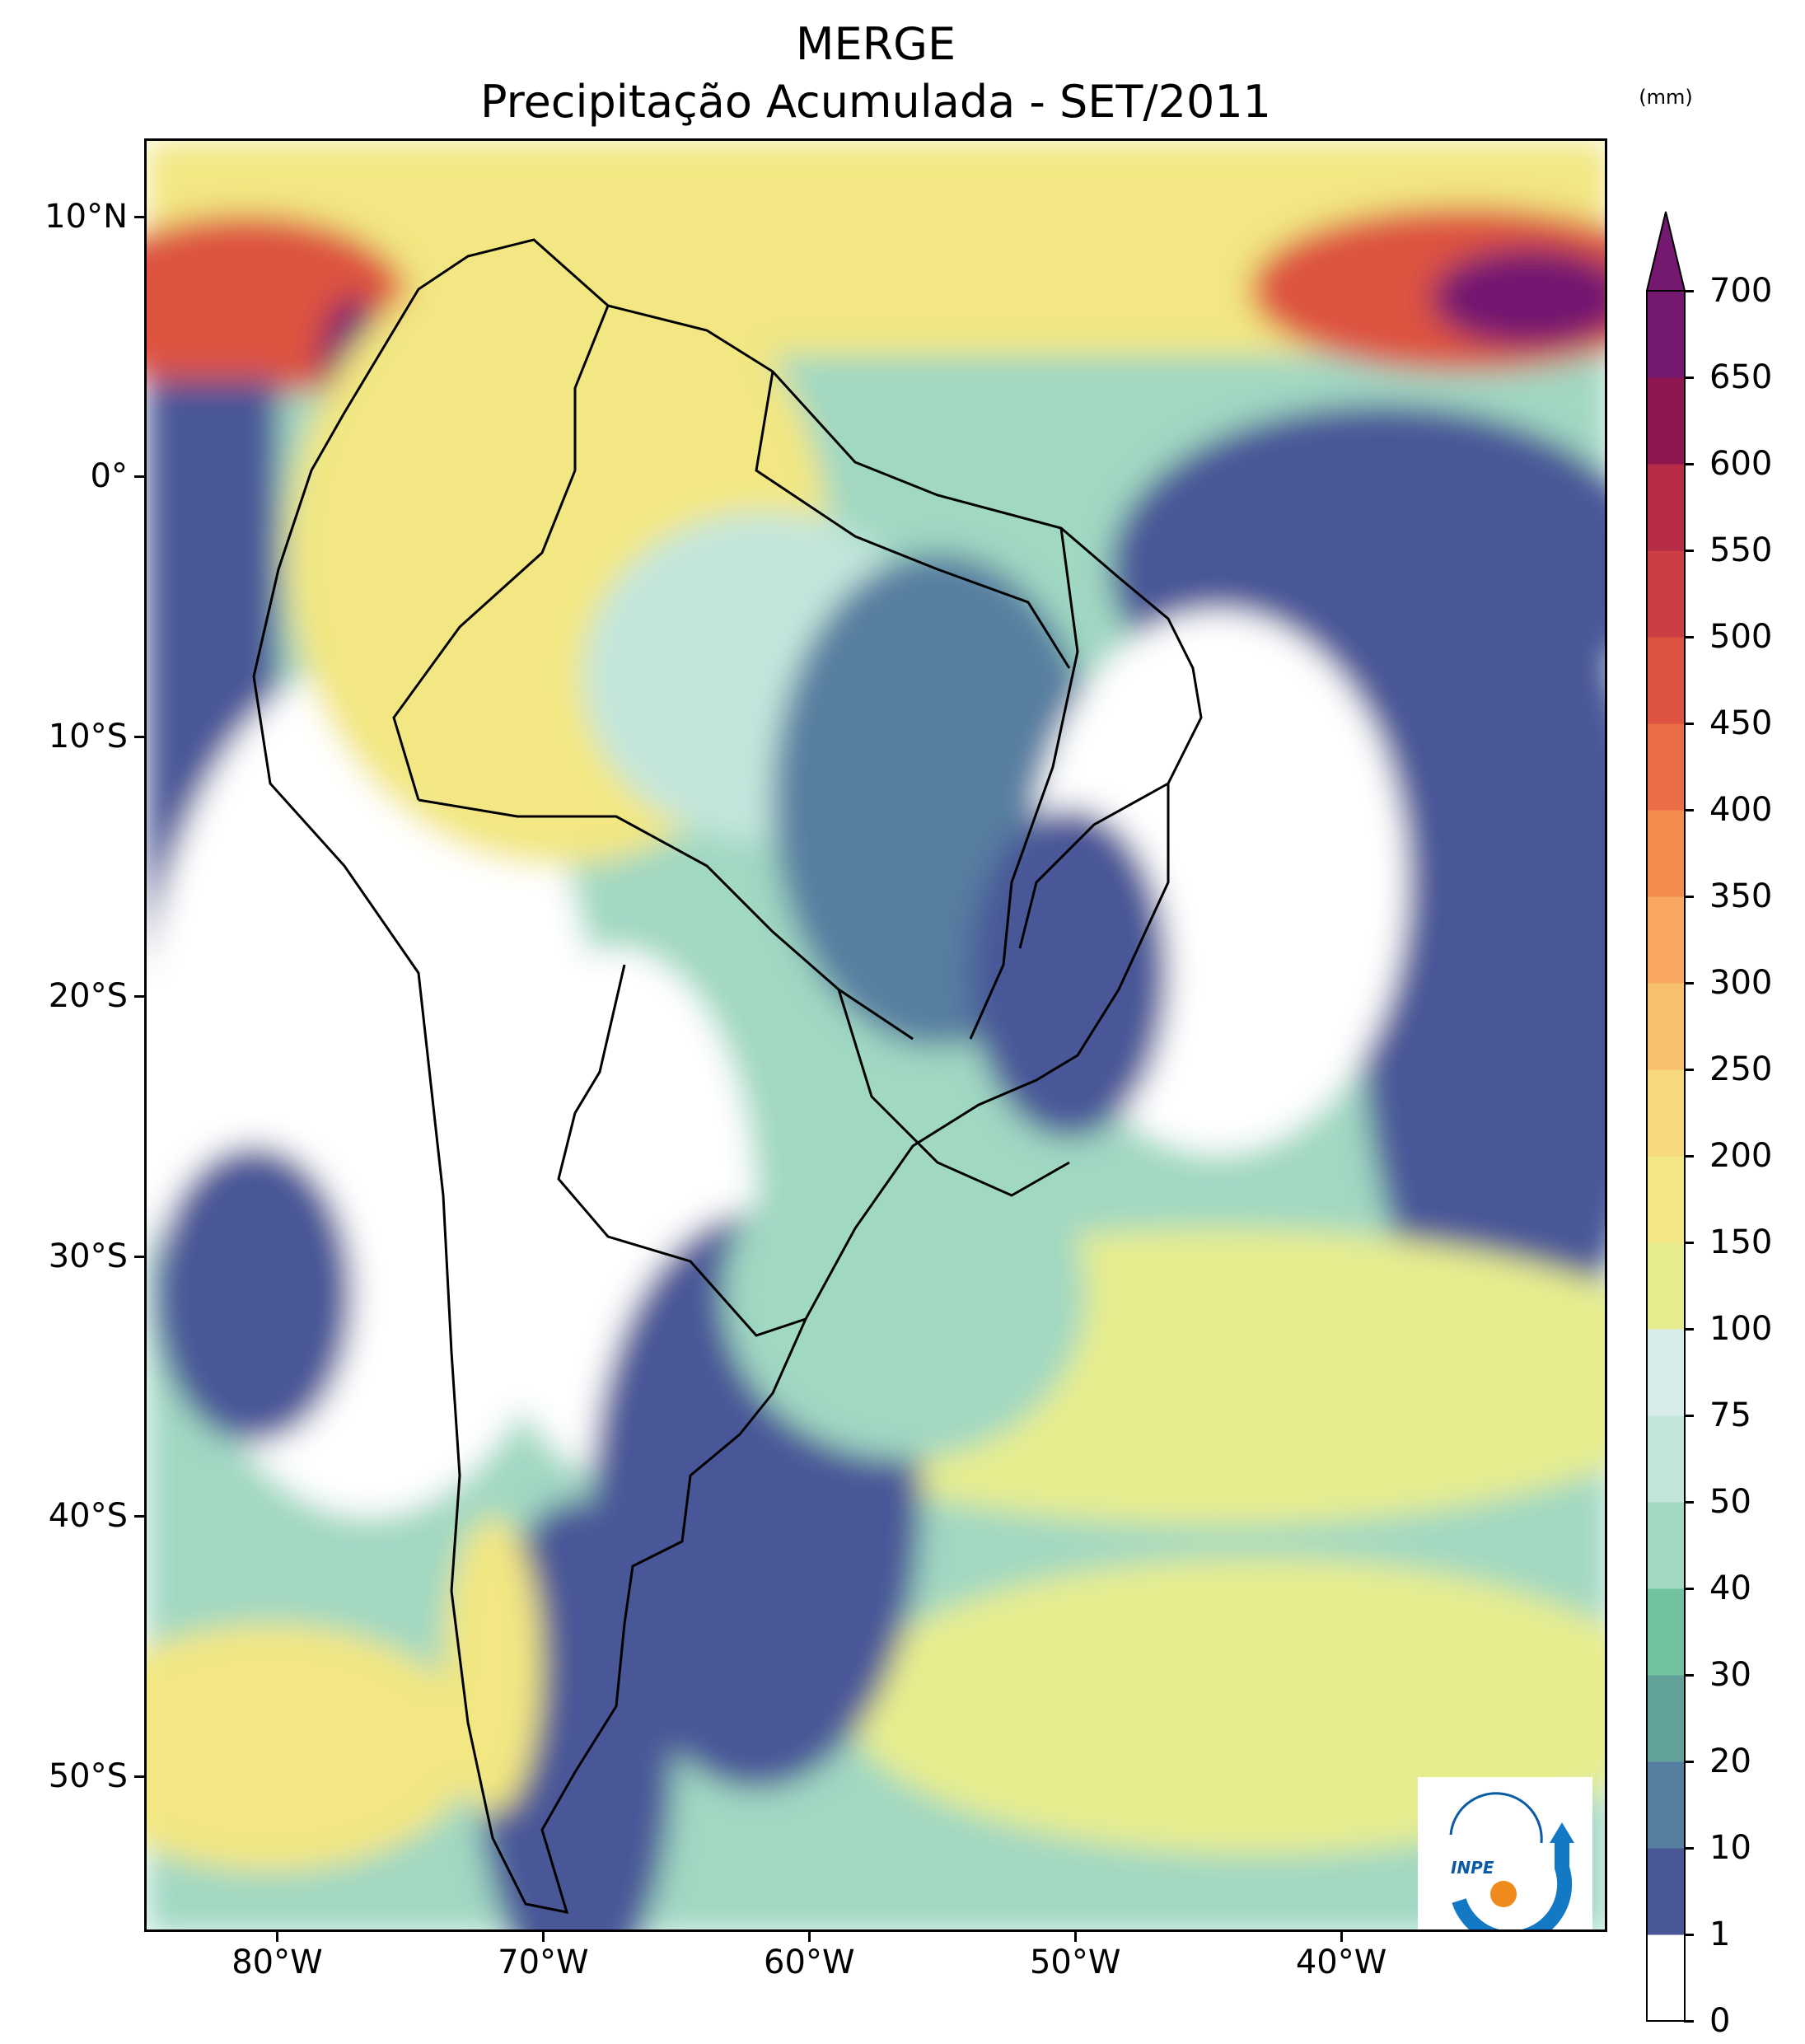 The image size is (1805, 2044). What do you see at coordinates (810, 1962) in the screenshot?
I see `lon-tick-label: 60°W` at bounding box center [810, 1962].